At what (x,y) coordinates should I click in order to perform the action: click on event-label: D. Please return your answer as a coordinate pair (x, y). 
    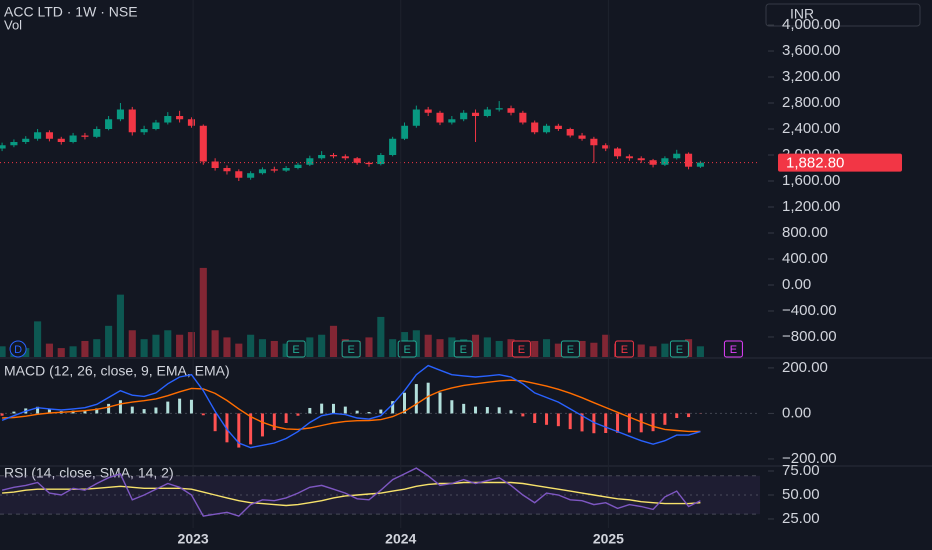
    Looking at the image, I should click on (18, 350).